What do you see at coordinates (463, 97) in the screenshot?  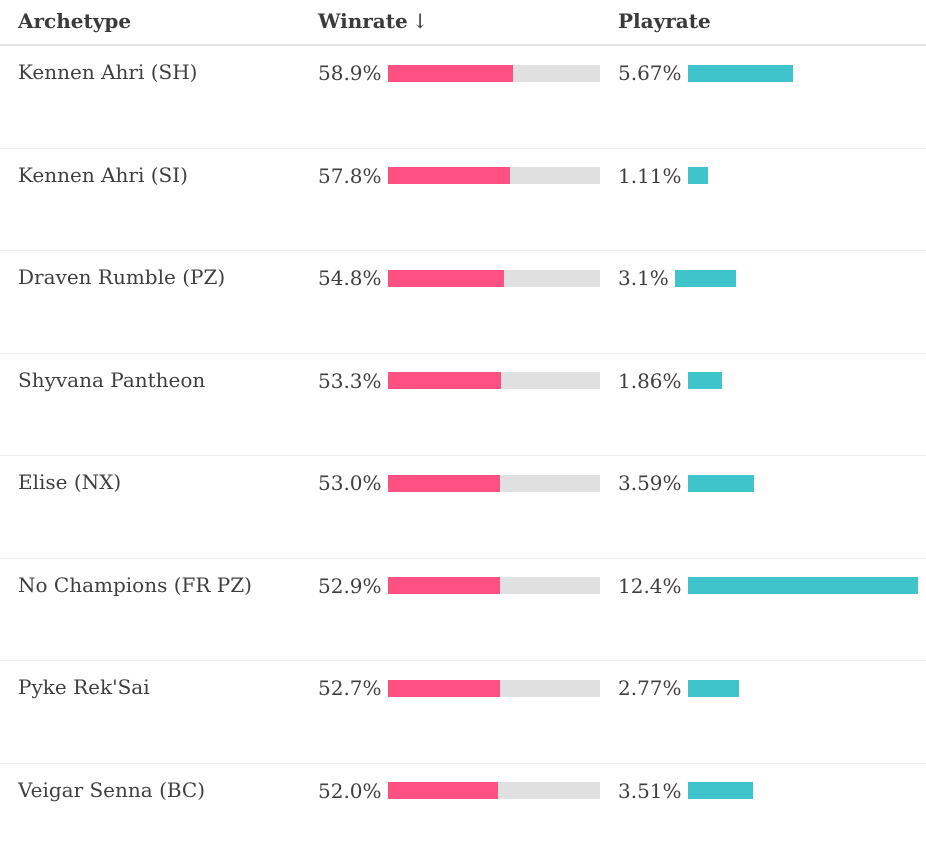 I see `table-row: Kennen Ahri (SH) 58.9% 5.67%` at bounding box center [463, 97].